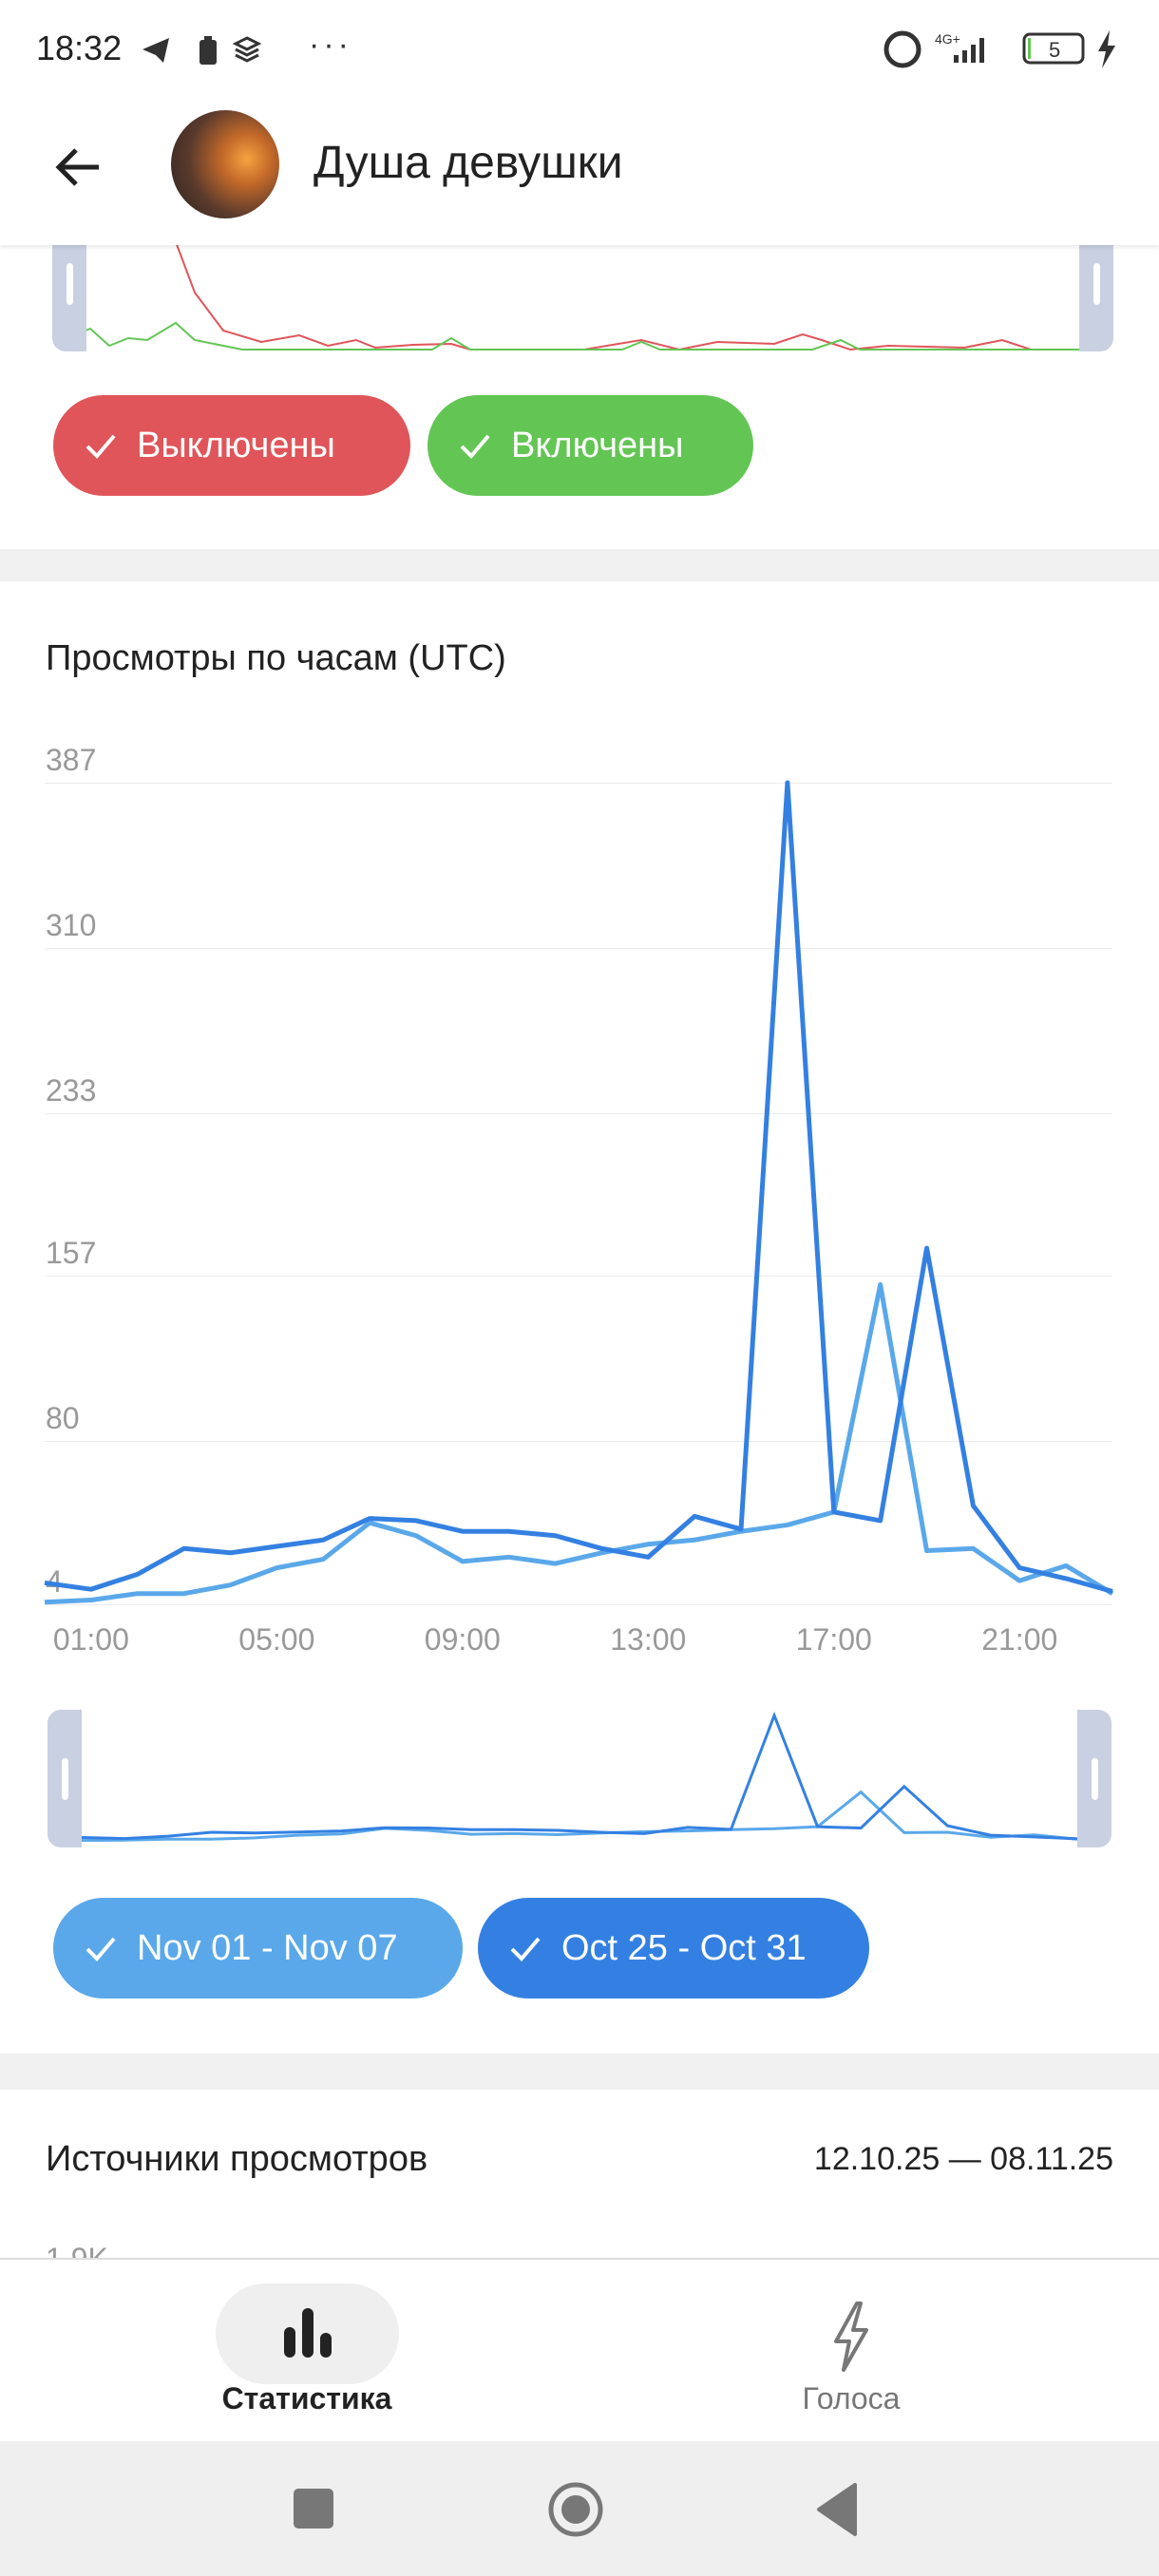 The image size is (1159, 2576). What do you see at coordinates (851, 2398) in the screenshot?
I see `nav-label-votes: Голоса` at bounding box center [851, 2398].